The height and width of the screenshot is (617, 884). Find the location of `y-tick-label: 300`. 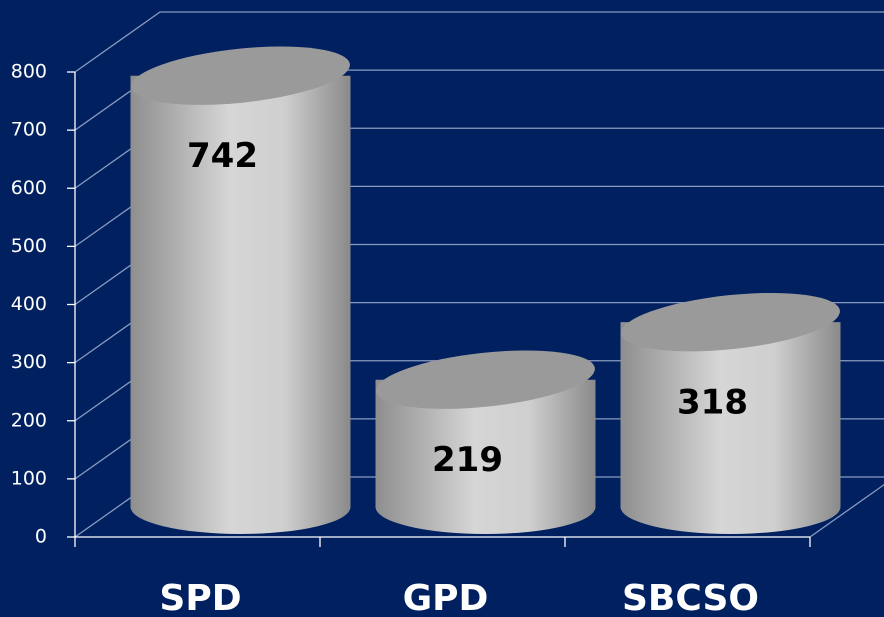

y-tick-label: 300 is located at coordinates (29, 362).